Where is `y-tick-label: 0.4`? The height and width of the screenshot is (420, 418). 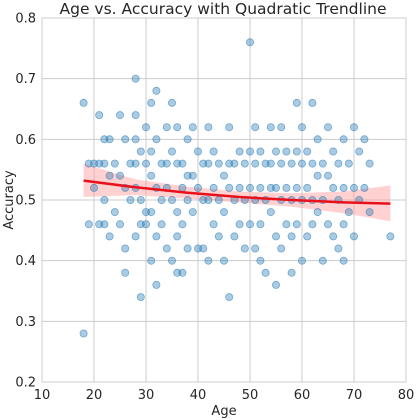 y-tick-label: 0.4 is located at coordinates (25, 261).